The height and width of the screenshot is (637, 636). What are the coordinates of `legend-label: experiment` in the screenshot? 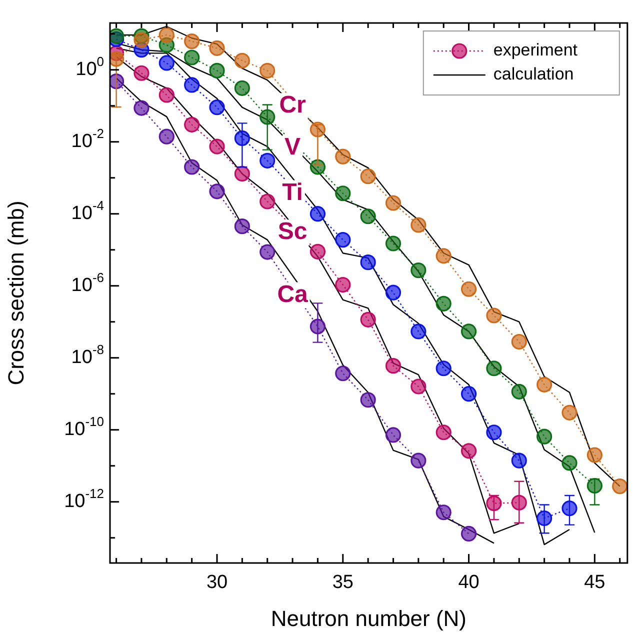 It's located at (535, 50).